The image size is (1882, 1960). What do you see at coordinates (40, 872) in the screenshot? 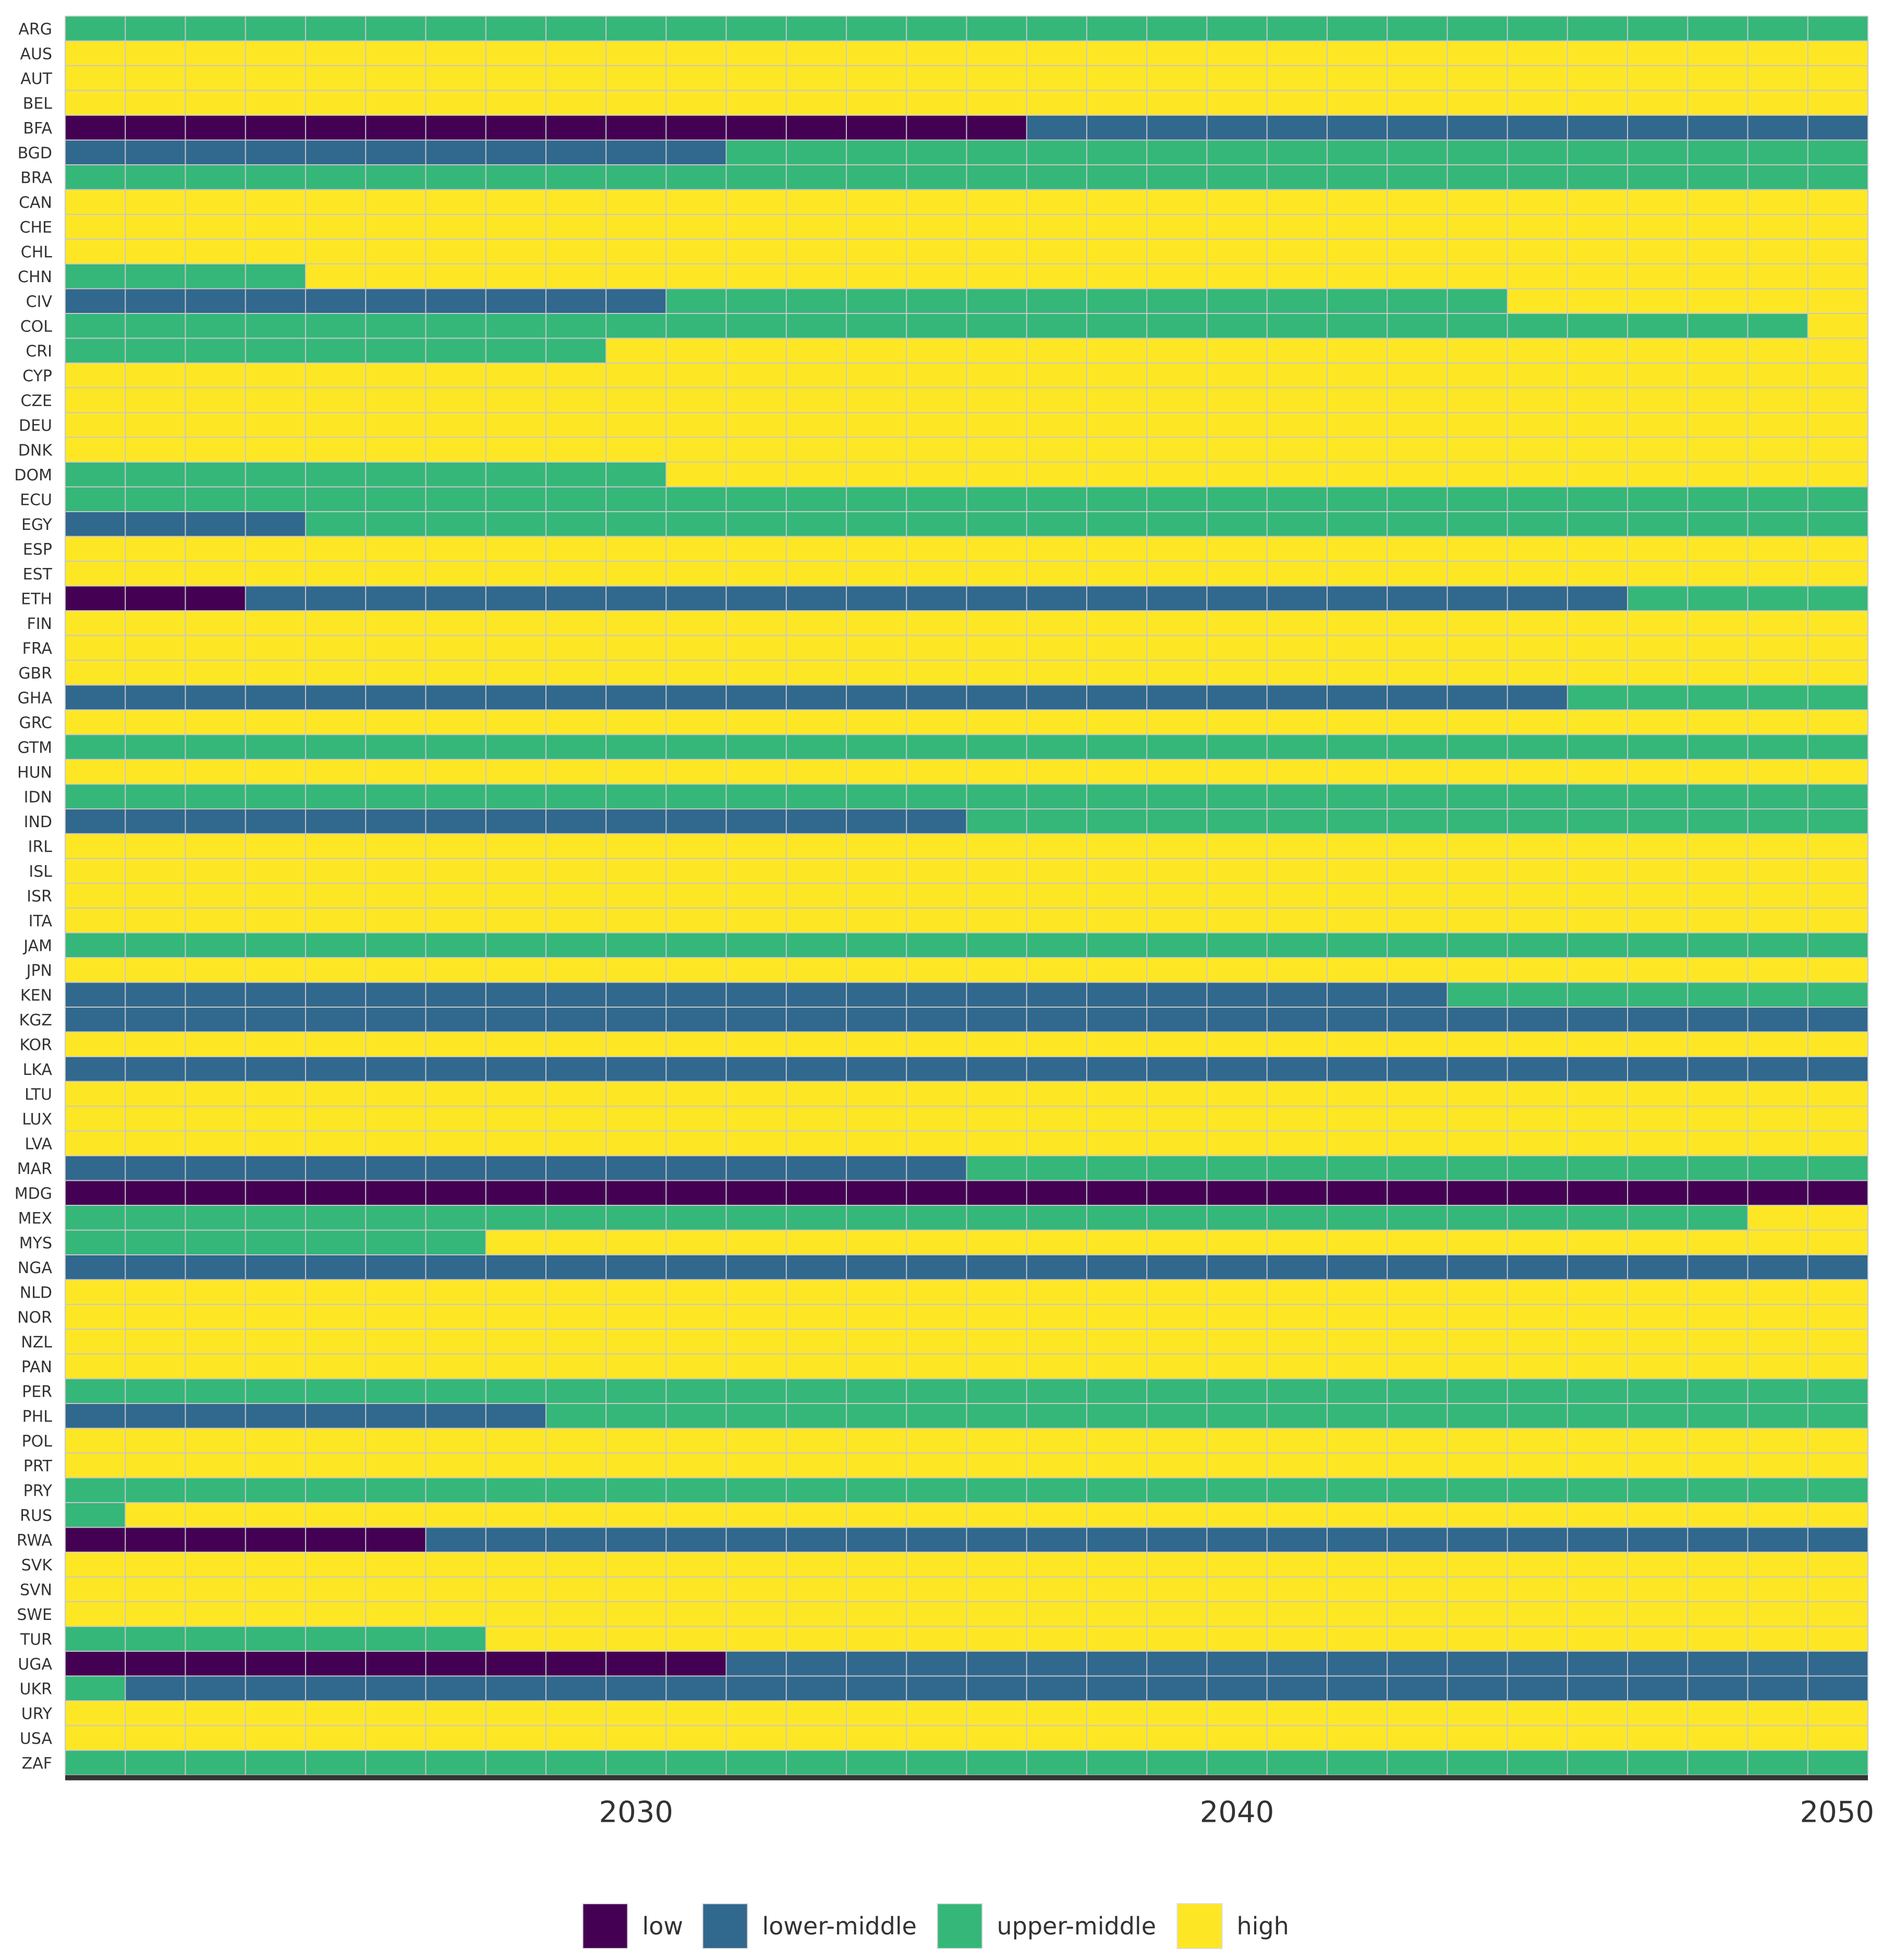
I see `row-label-isl: ISL` at bounding box center [40, 872].